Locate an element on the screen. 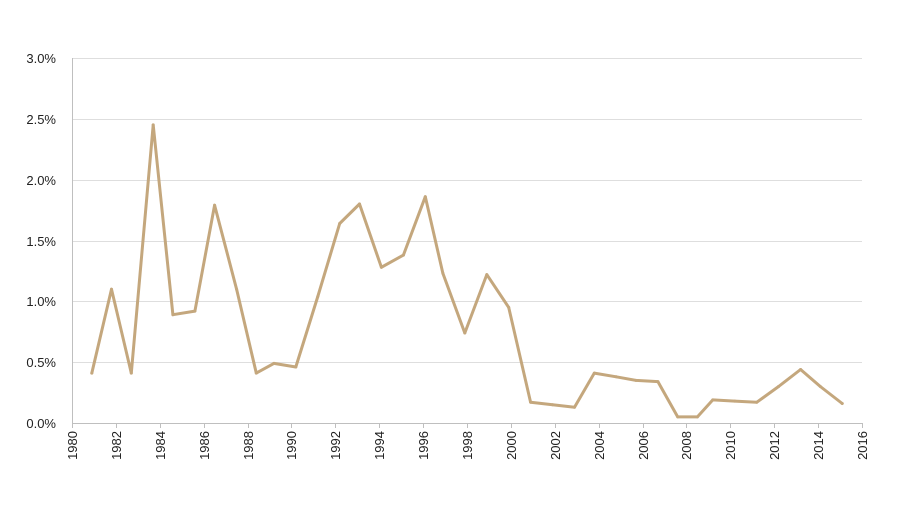 The width and height of the screenshot is (900, 506). x-tick-label: 2004 is located at coordinates (599, 445).